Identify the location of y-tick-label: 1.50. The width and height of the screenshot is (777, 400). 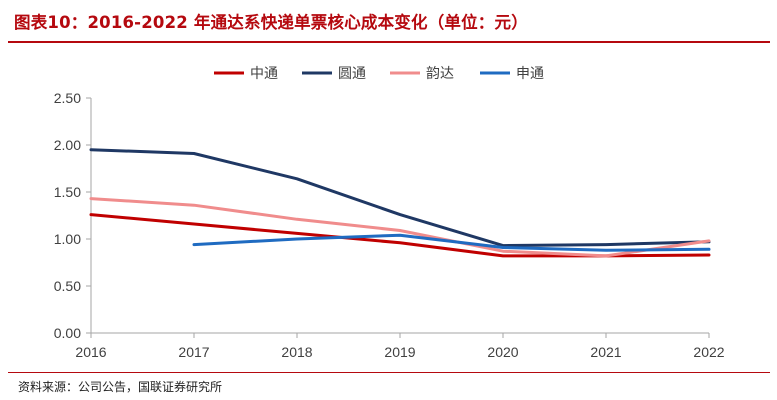
(67, 192).